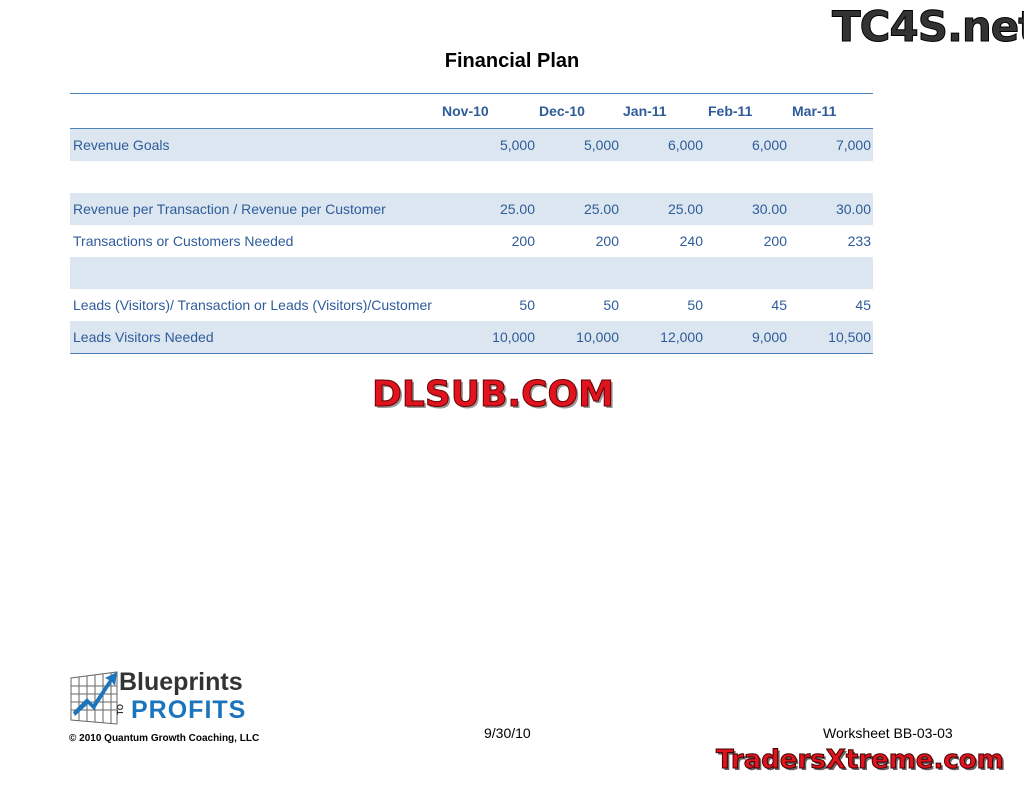  What do you see at coordinates (691, 241) in the screenshot?
I see `cell-value: 240` at bounding box center [691, 241].